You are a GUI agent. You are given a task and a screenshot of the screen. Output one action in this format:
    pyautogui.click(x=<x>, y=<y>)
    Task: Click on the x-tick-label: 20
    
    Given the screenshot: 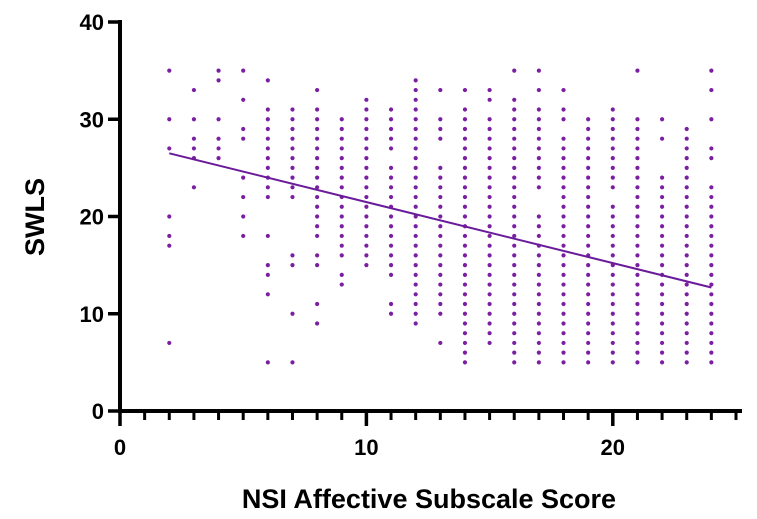 What is the action you would take?
    pyautogui.click(x=613, y=447)
    